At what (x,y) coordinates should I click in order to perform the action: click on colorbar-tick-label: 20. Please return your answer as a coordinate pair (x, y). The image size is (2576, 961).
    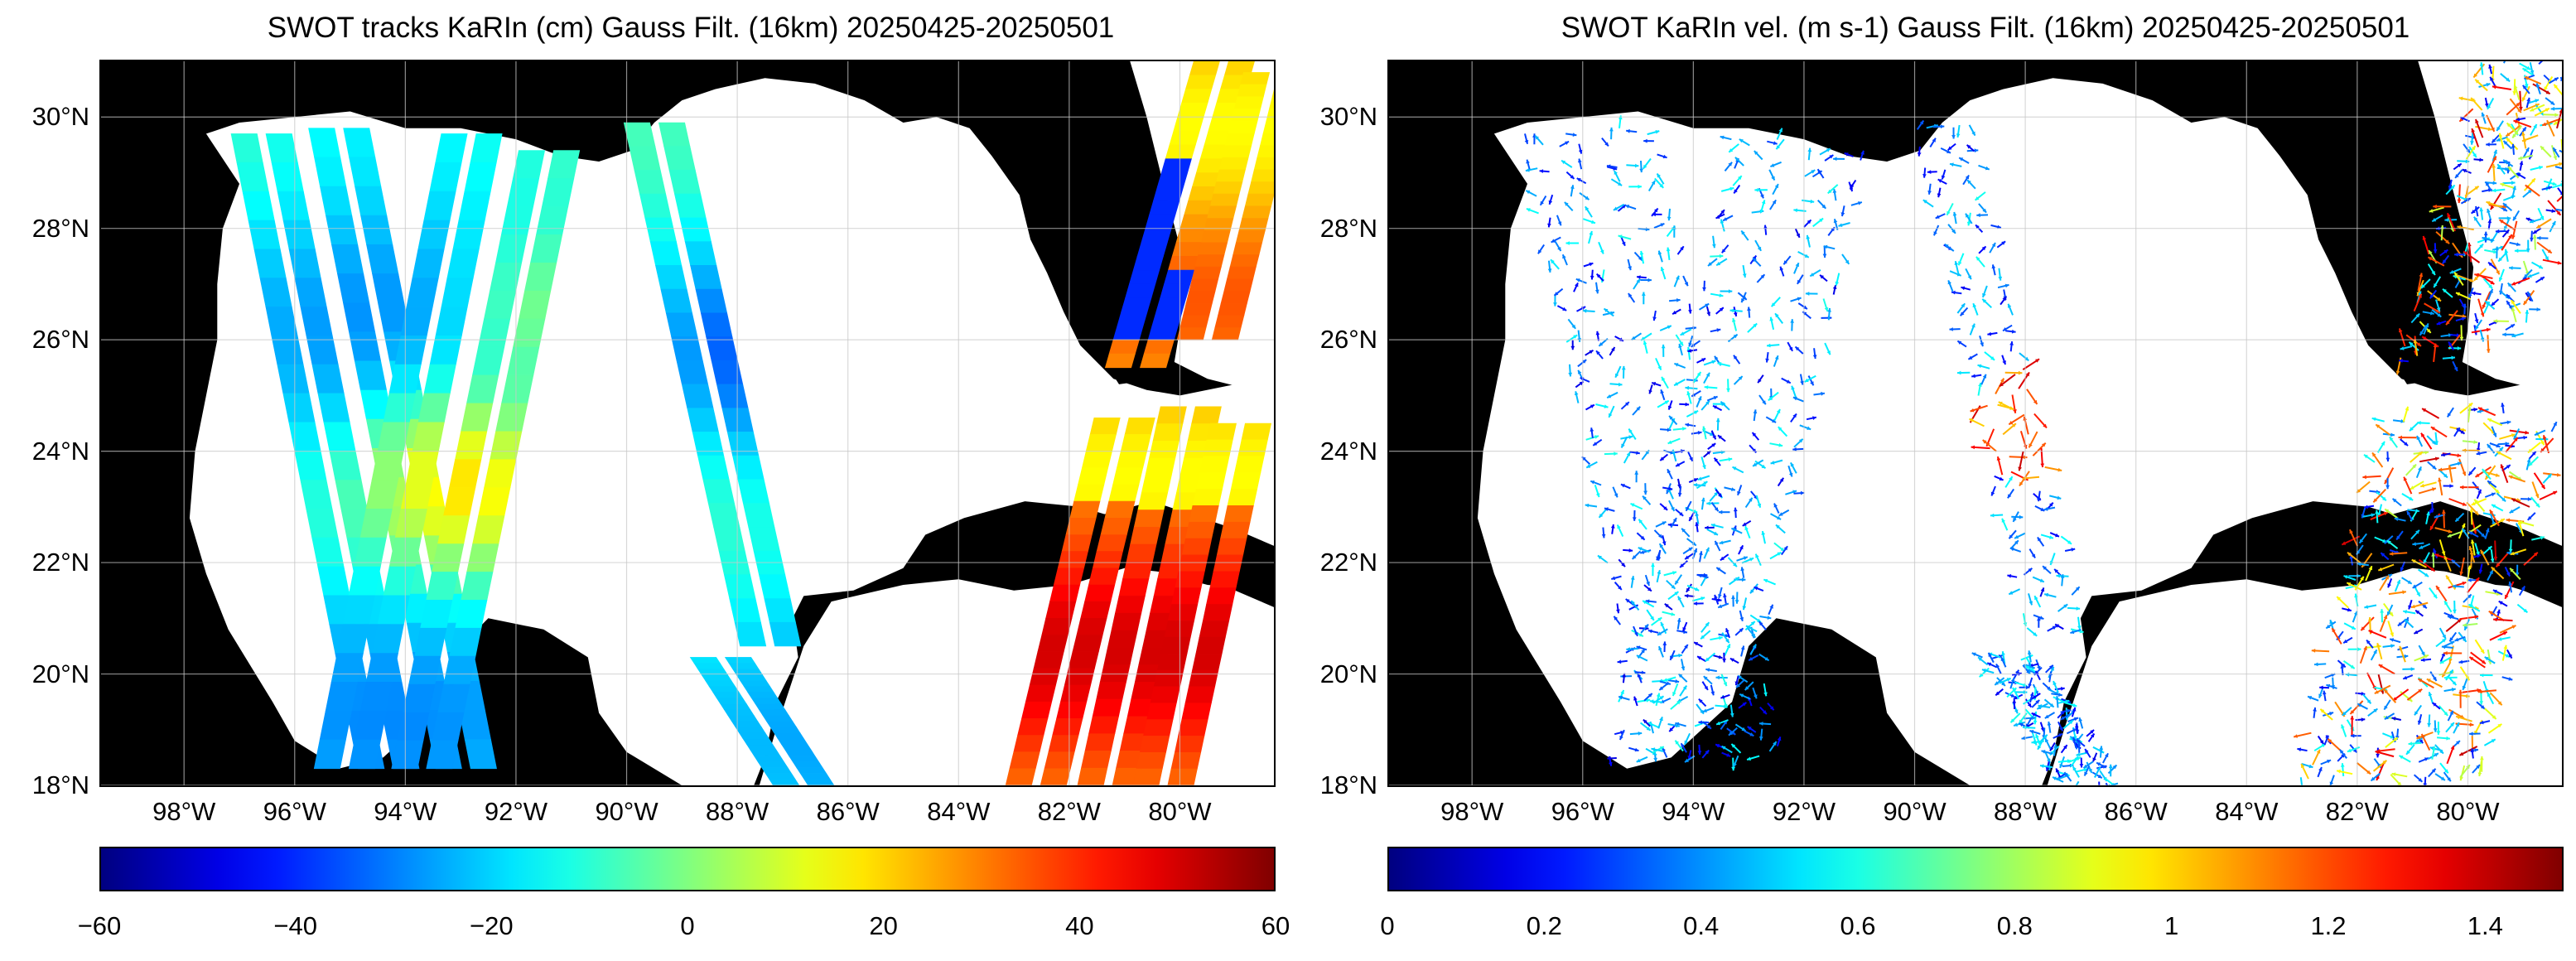
    Looking at the image, I should click on (884, 926).